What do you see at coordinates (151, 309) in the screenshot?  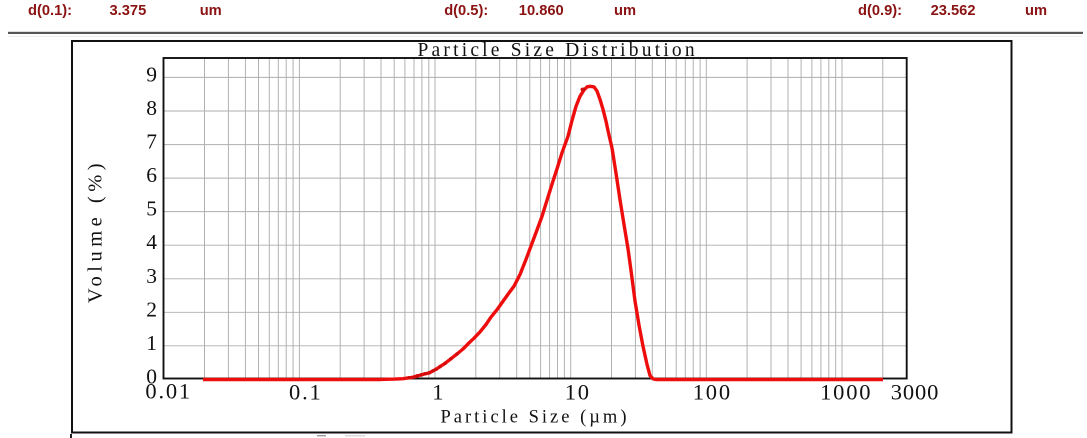 I see `svg-text: 2` at bounding box center [151, 309].